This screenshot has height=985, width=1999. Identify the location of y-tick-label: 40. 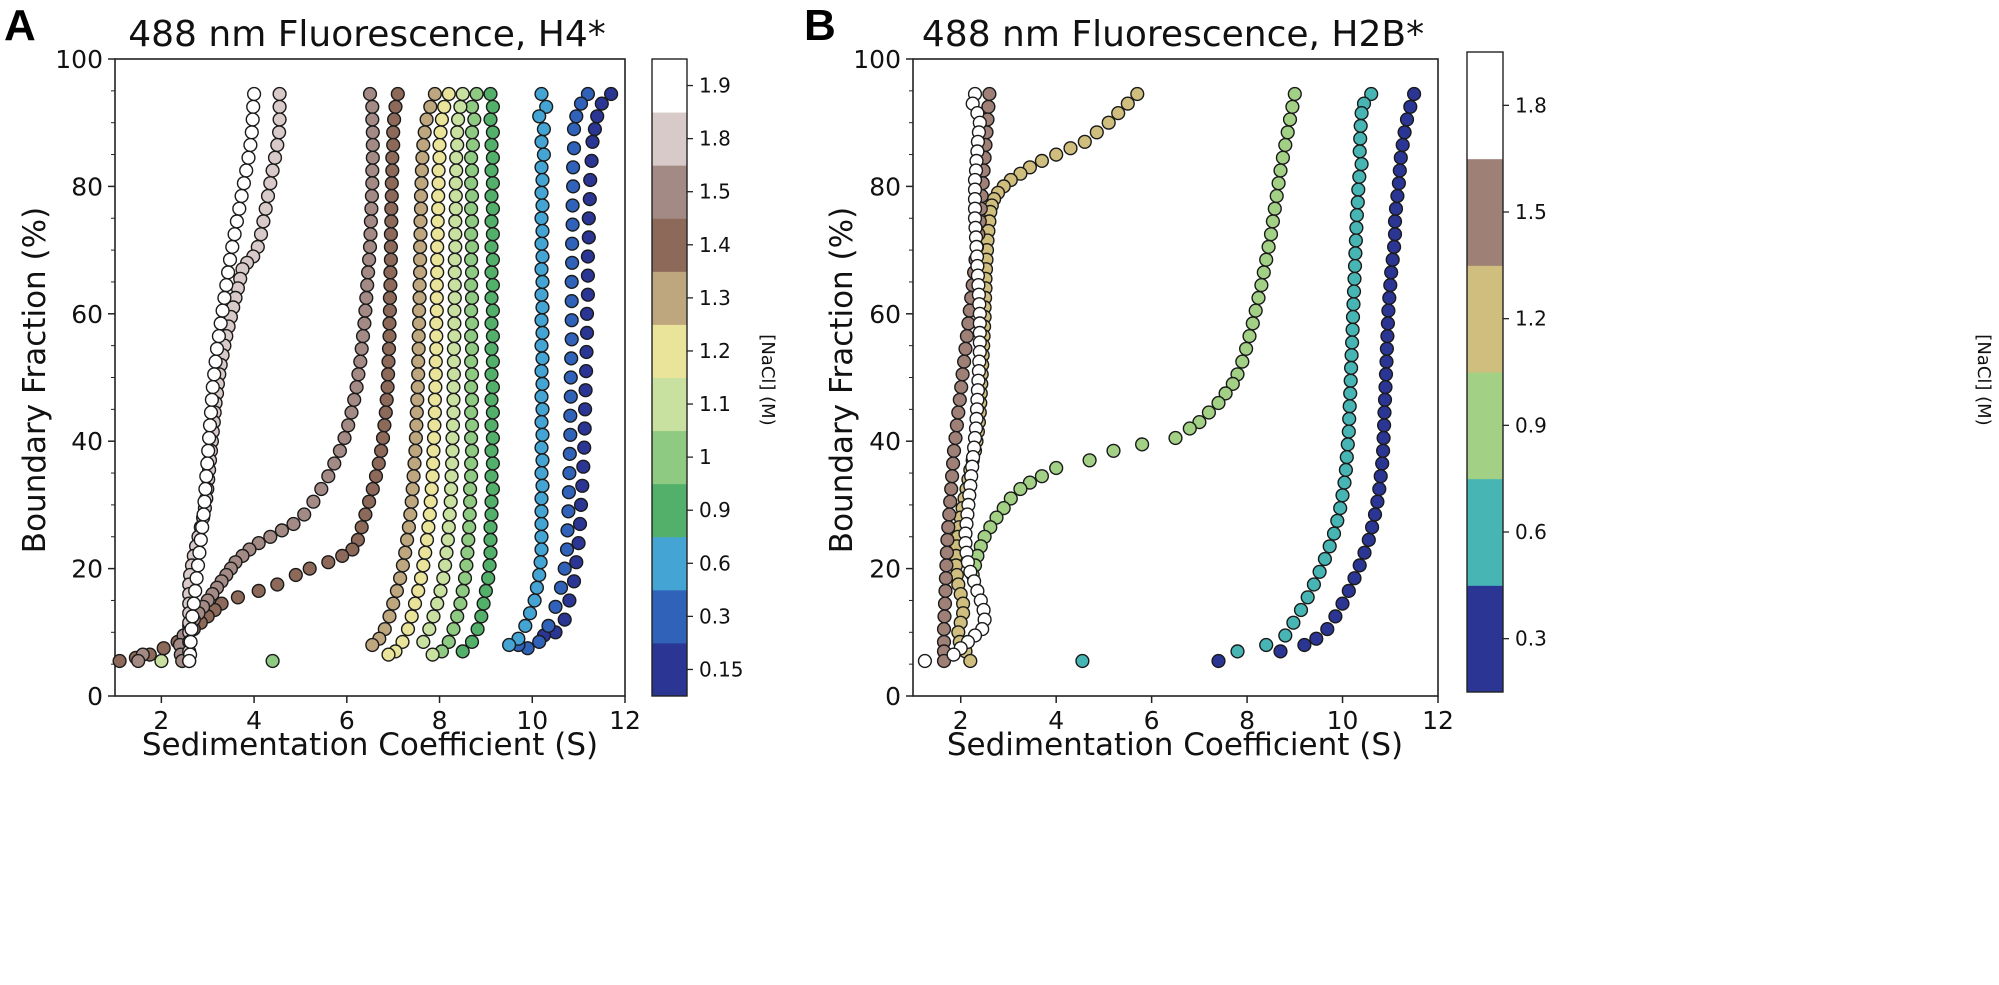
(87, 441).